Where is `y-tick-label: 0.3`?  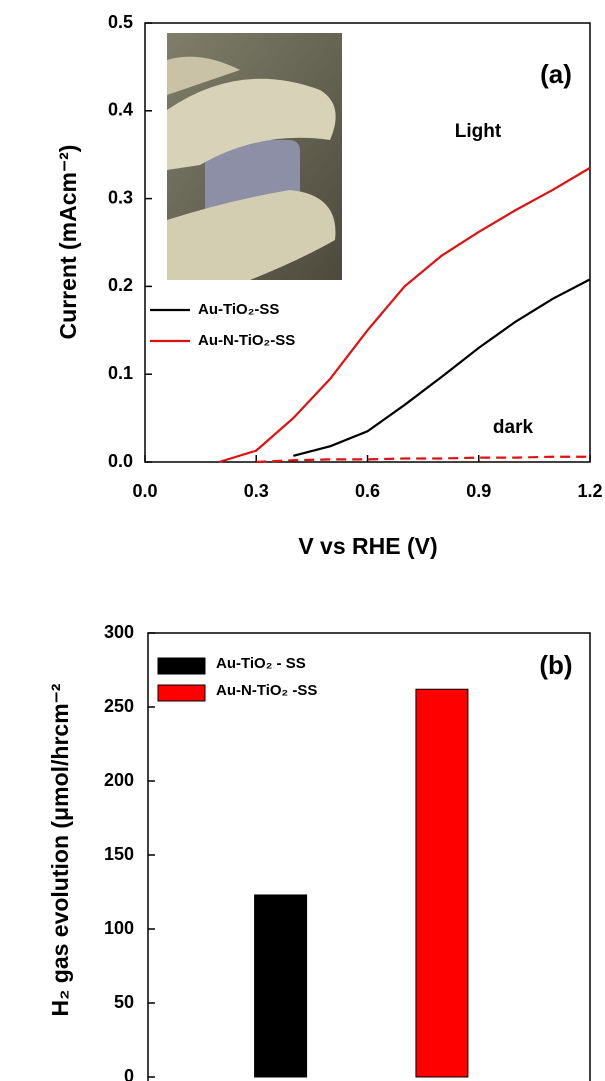
y-tick-label: 0.3 is located at coordinates (120, 197).